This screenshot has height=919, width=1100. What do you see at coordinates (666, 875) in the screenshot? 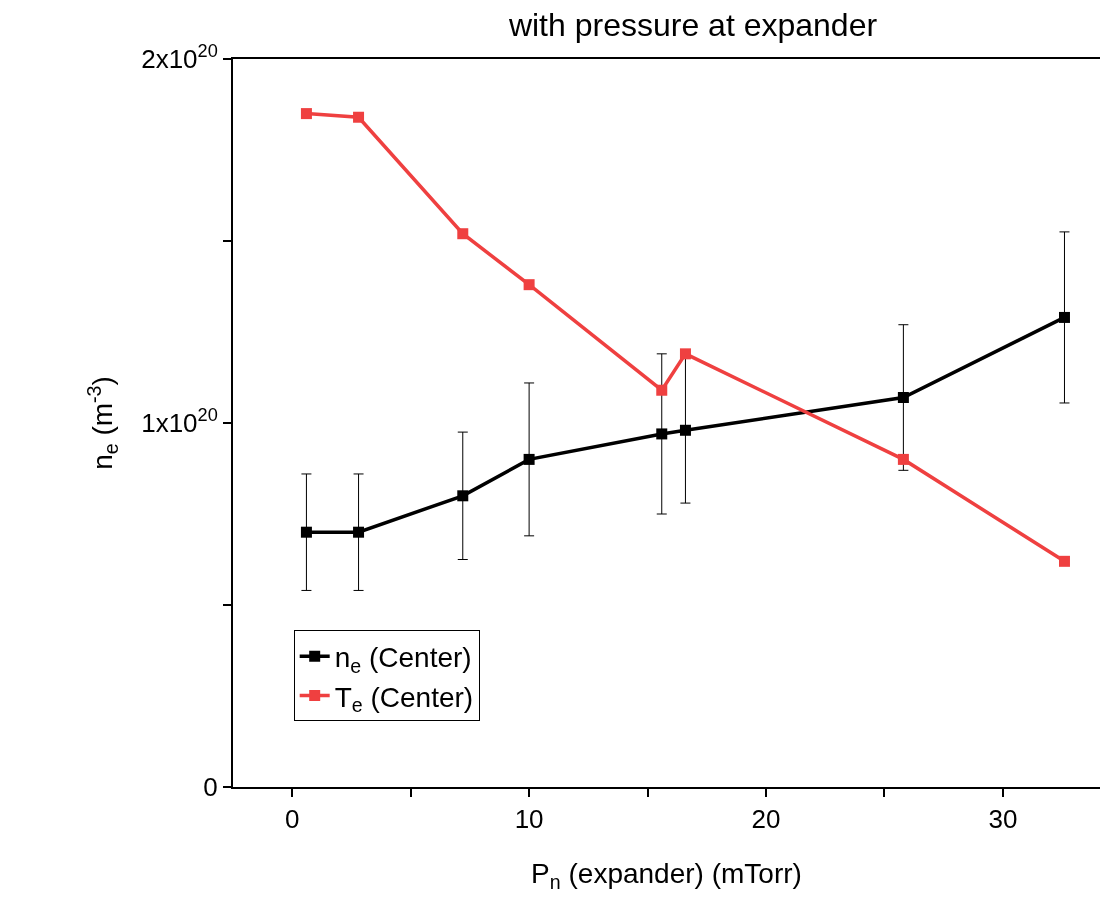
I see `x-axis-title: P$_{n}$ (expander) (mTorr)` at bounding box center [666, 875].